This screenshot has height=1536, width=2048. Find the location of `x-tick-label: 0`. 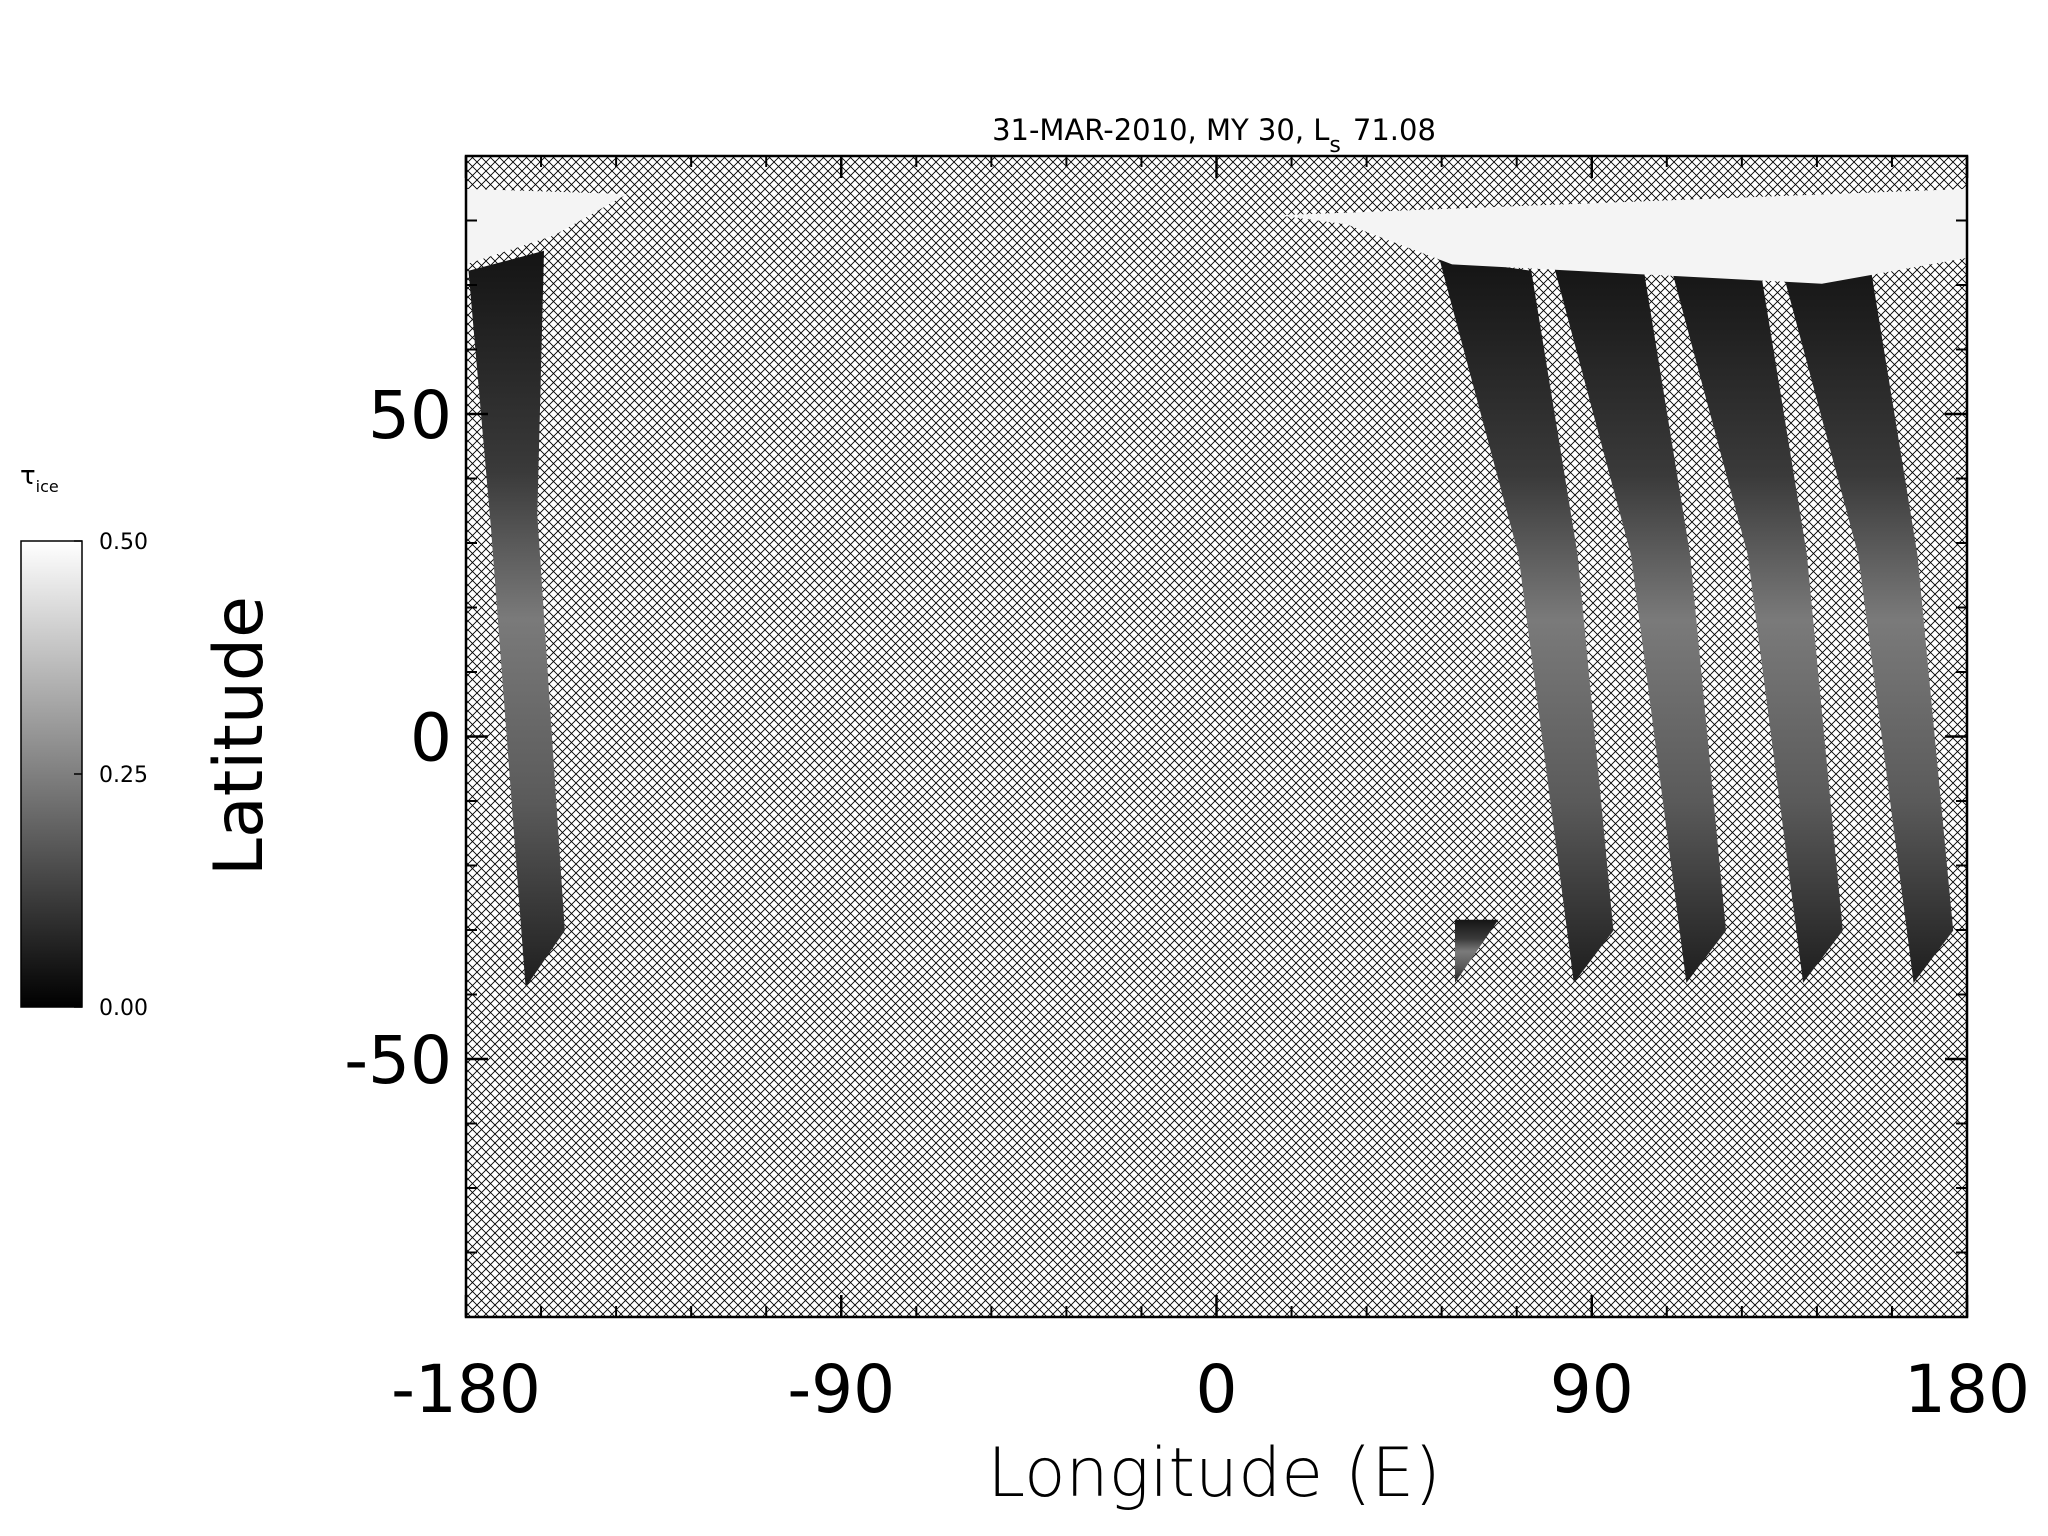

x-tick-label: 0 is located at coordinates (1217, 1389).